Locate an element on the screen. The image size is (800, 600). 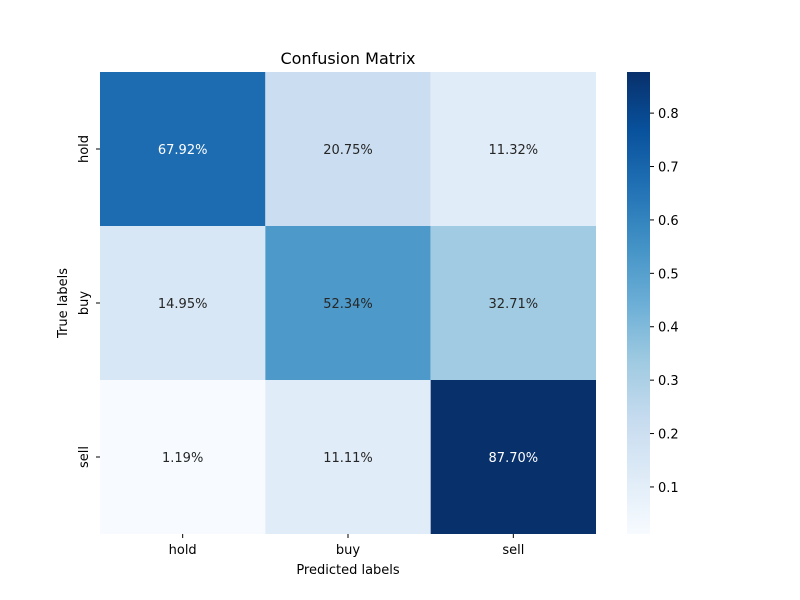
x-tick-label: hold is located at coordinates (183, 550).